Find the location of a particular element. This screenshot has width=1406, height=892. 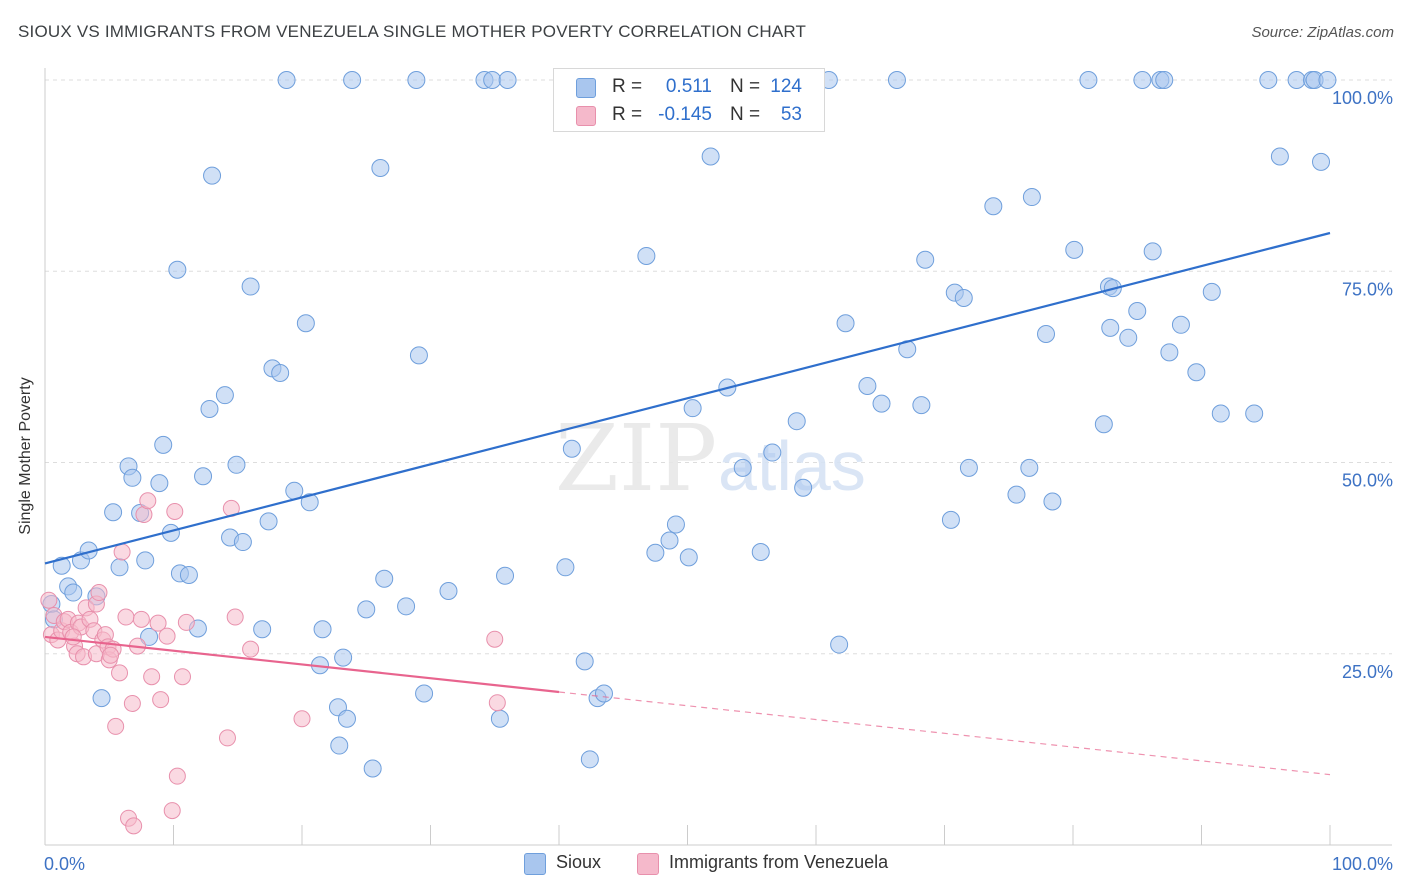

legend-n-value: 124 is located at coordinates (786, 86).